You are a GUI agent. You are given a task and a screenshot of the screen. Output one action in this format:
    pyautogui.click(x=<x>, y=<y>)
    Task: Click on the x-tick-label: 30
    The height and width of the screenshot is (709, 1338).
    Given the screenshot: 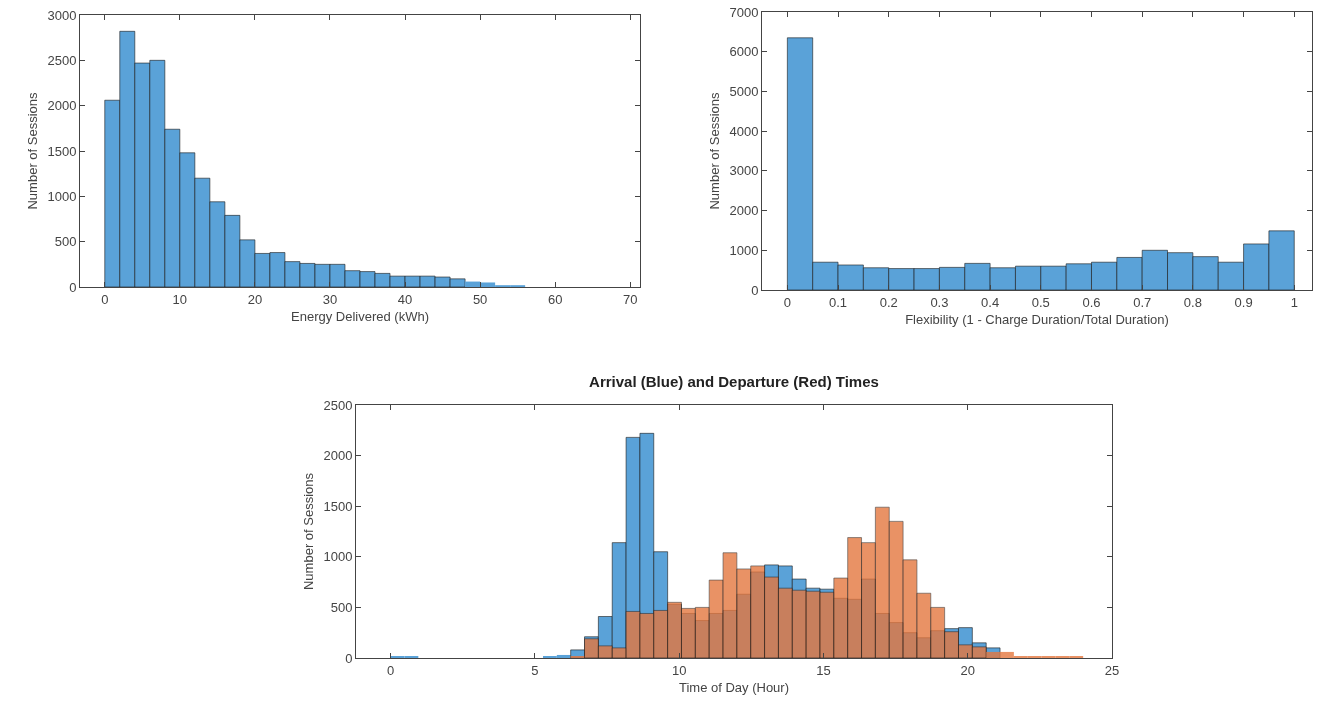 What is the action you would take?
    pyautogui.click(x=330, y=299)
    